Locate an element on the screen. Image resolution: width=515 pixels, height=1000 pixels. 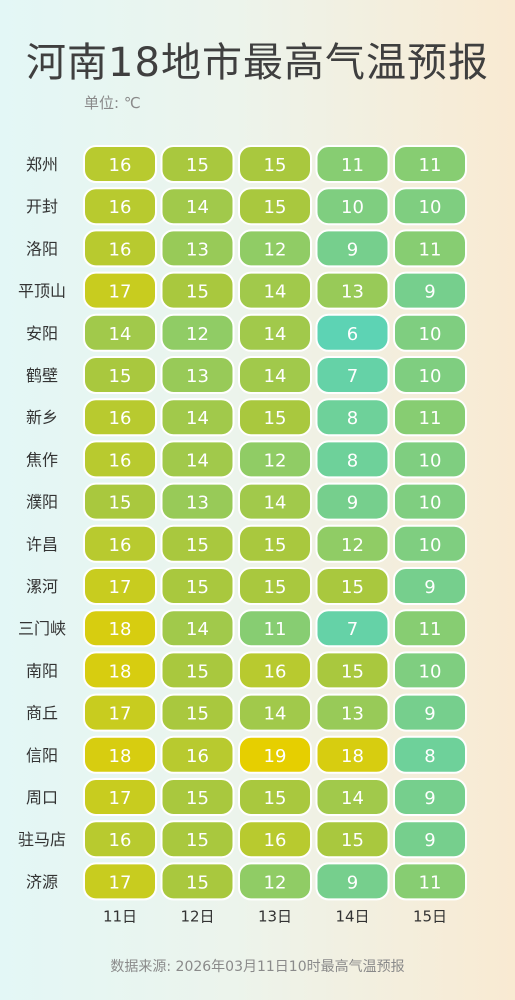
row-label: 鹤壁 is located at coordinates (42, 375).